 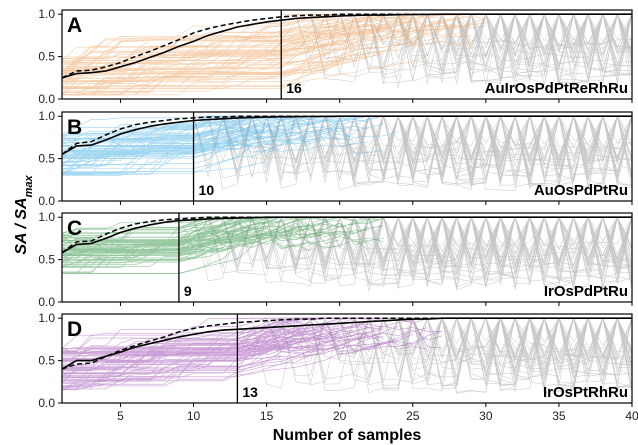 What do you see at coordinates (46, 260) in the screenshot?
I see `y-tick-label: 0.5` at bounding box center [46, 260].